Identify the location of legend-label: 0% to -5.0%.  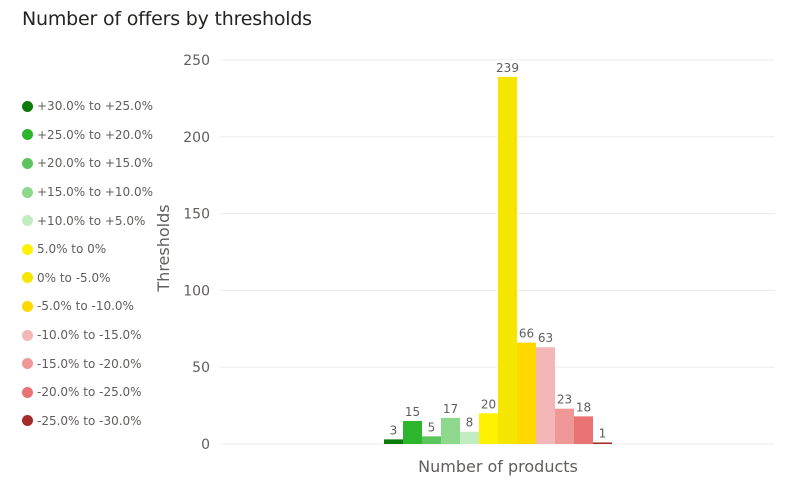
(74, 277).